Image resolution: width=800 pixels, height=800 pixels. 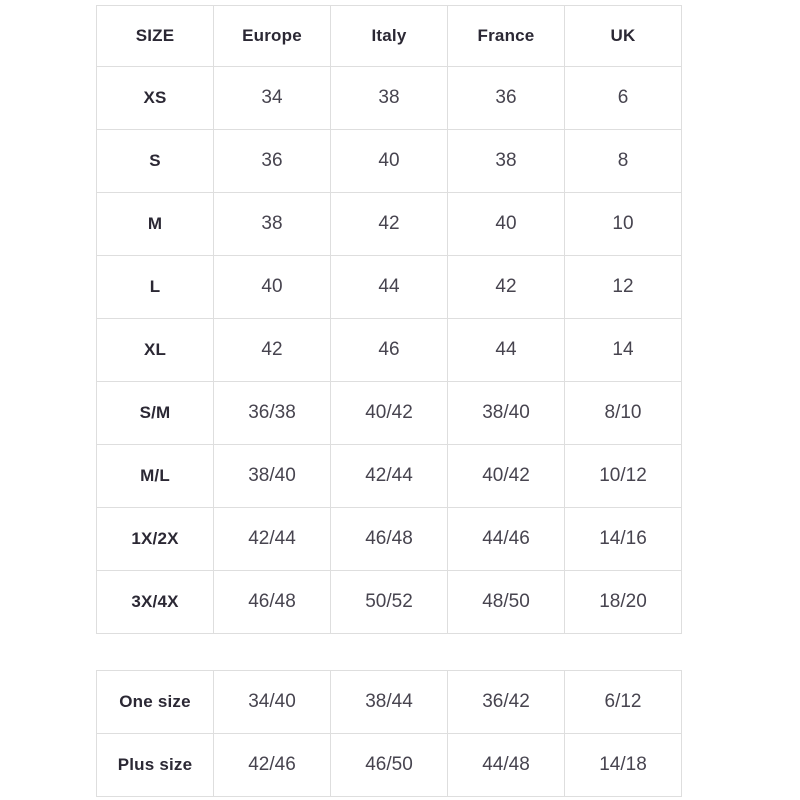 What do you see at coordinates (506, 702) in the screenshot?
I see `cell-france: 36/42` at bounding box center [506, 702].